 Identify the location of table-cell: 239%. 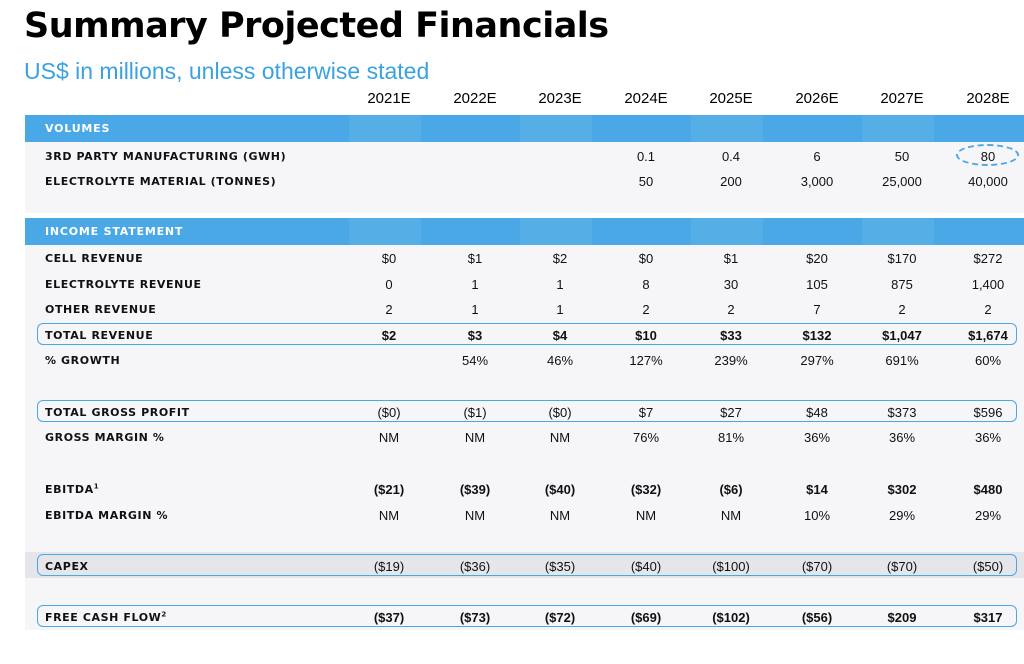
(731, 360).